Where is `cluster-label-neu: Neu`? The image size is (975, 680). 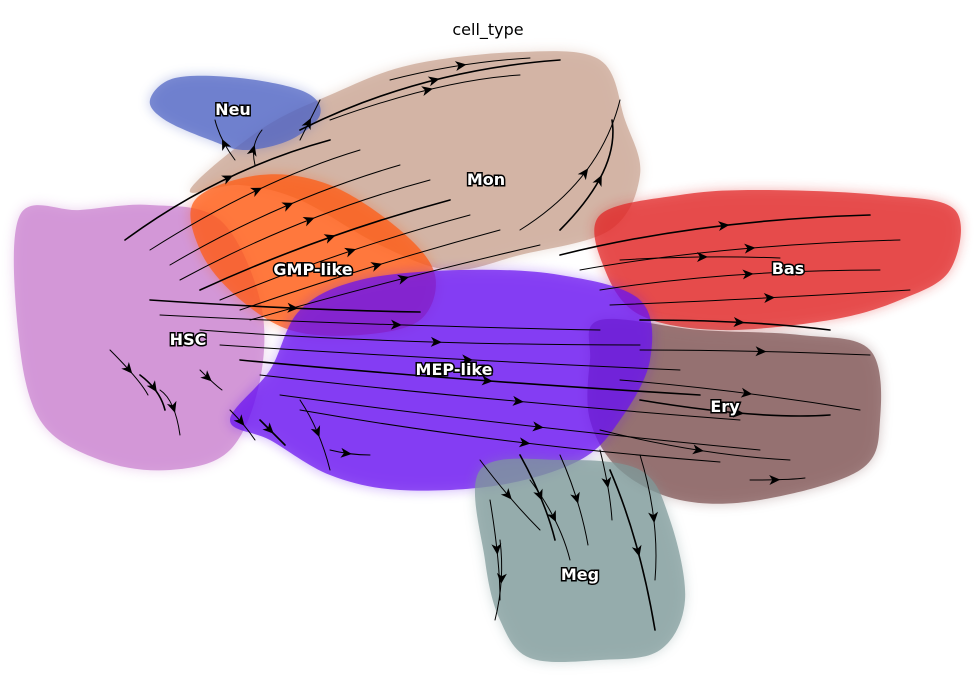 cluster-label-neu: Neu is located at coordinates (233, 109).